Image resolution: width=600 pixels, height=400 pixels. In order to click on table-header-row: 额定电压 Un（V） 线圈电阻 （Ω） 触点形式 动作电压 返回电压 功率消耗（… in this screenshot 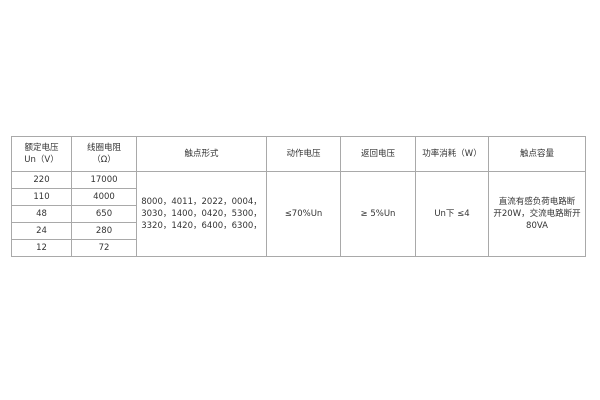, I will do `click(298, 154)`.